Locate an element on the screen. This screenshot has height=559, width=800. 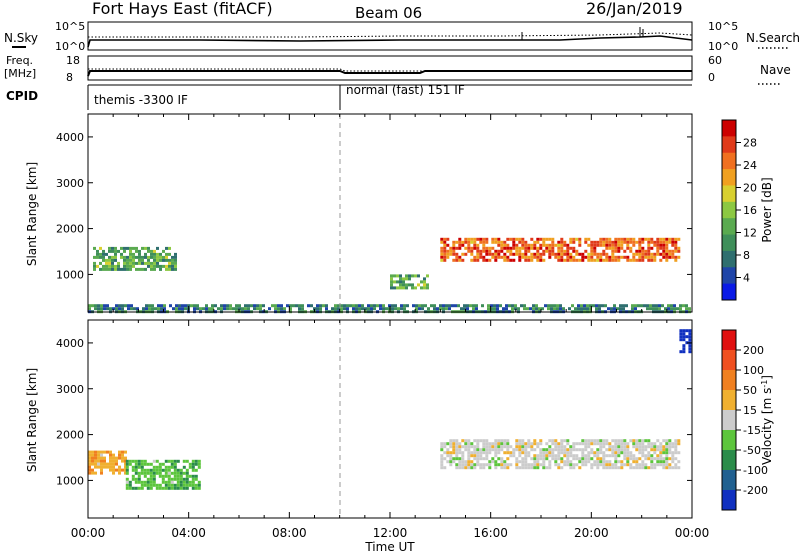
freq-trace is located at coordinates (389, 73).